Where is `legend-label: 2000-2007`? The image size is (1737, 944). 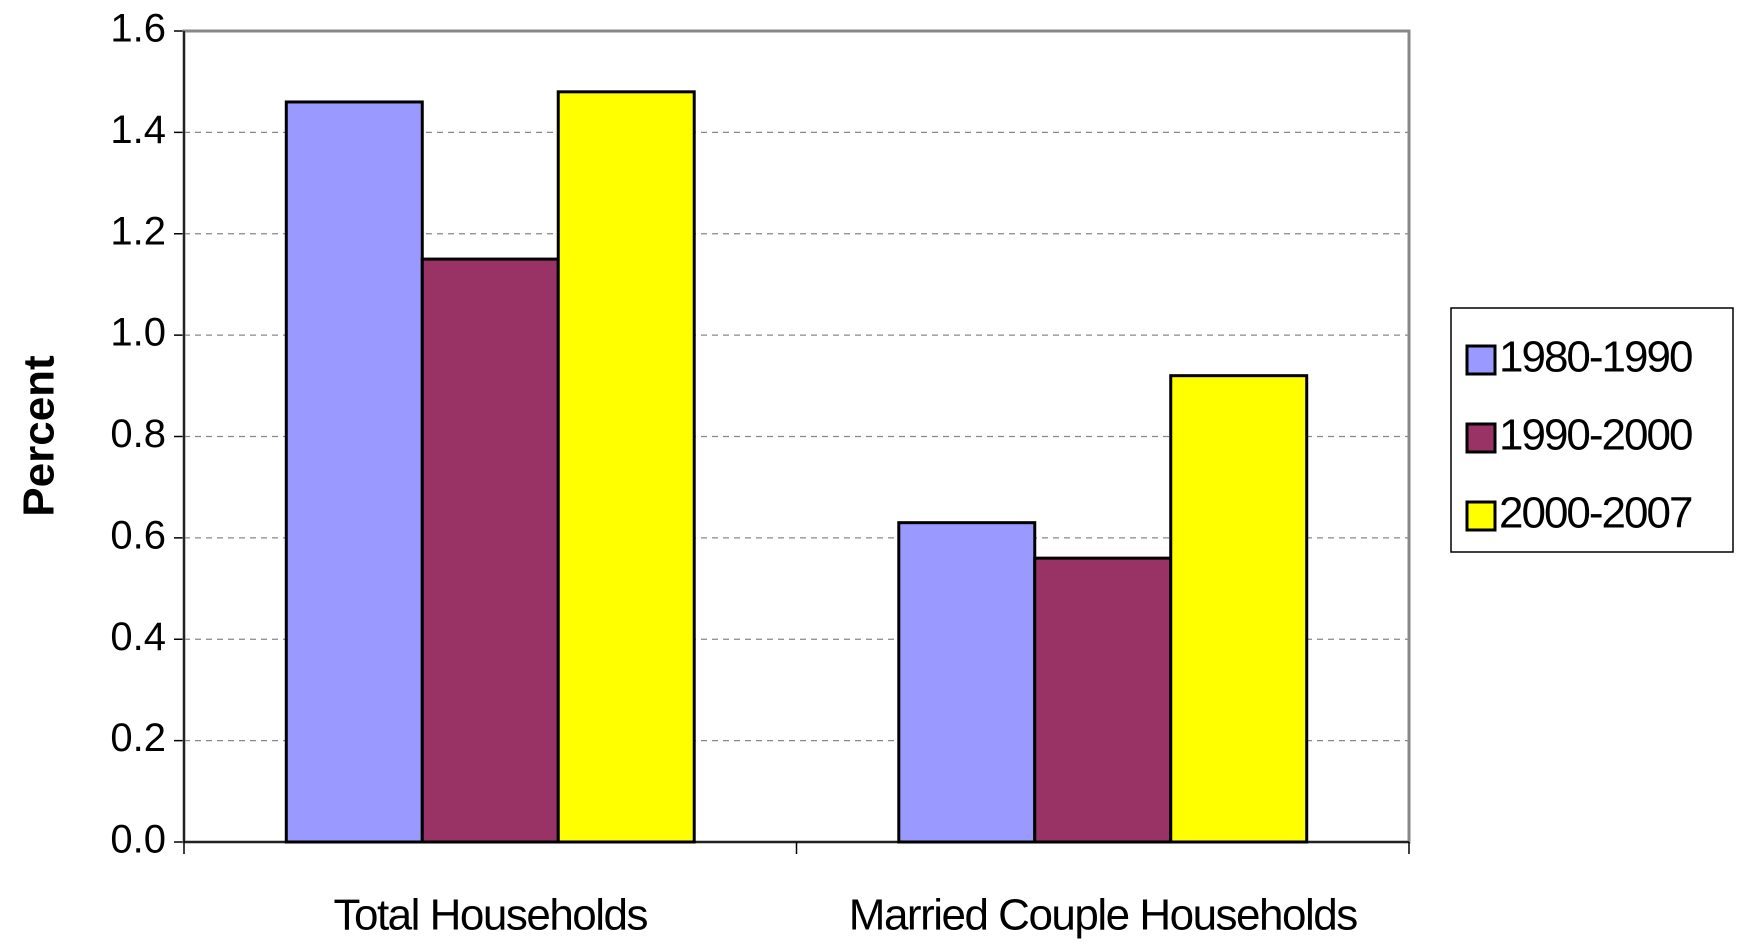 legend-label: 2000-2007 is located at coordinates (1595, 513).